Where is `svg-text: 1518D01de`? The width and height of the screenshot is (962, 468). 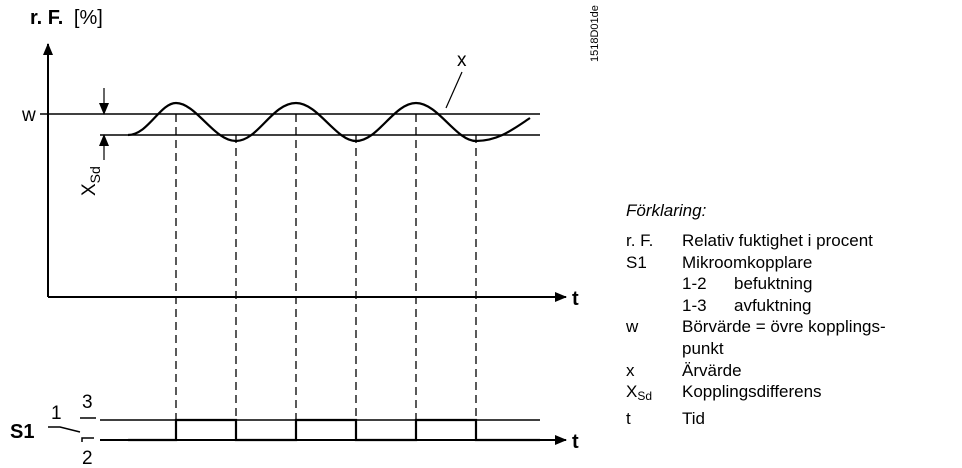
svg-text: 1518D01de is located at coordinates (595, 33).